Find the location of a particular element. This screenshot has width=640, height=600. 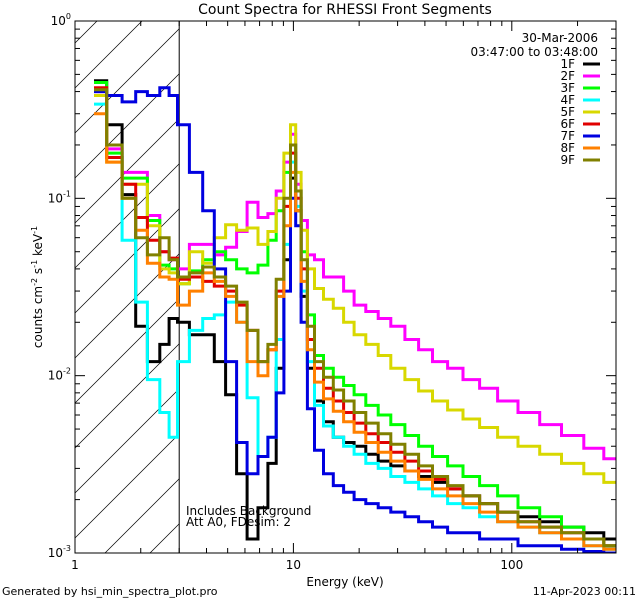

info-time-range: 03:47:00 to 03:48:00 is located at coordinates (534, 52).